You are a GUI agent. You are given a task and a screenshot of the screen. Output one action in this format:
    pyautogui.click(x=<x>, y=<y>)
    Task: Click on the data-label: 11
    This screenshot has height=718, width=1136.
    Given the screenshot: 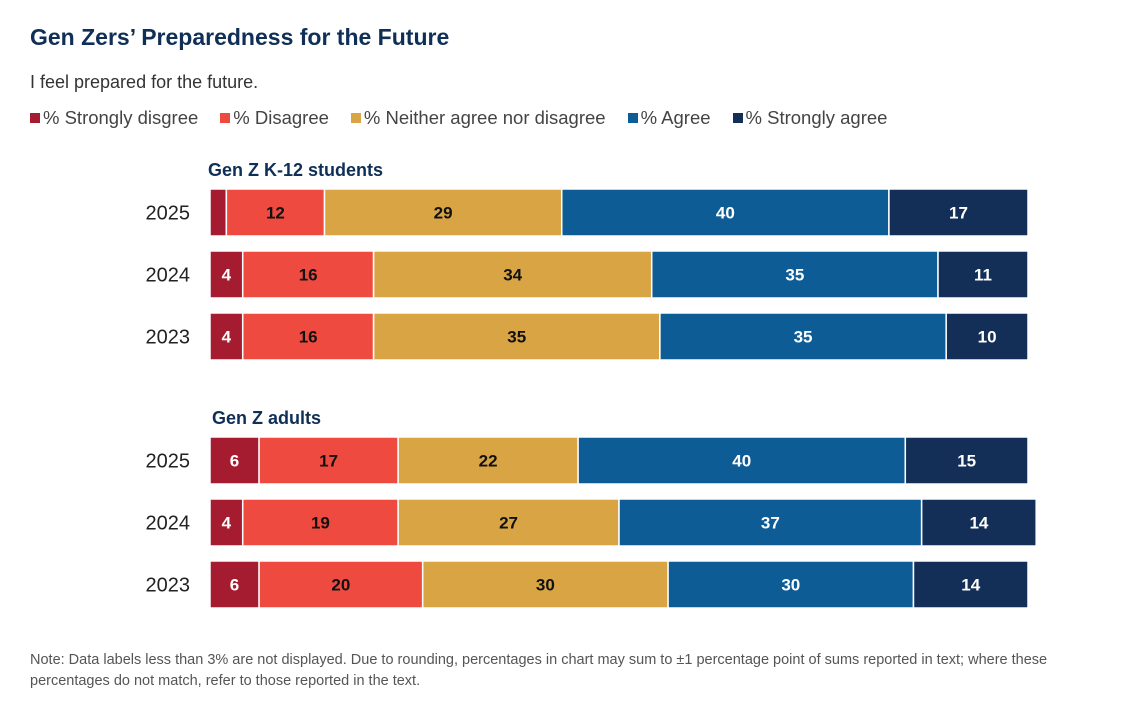 What is the action you would take?
    pyautogui.click(x=983, y=275)
    